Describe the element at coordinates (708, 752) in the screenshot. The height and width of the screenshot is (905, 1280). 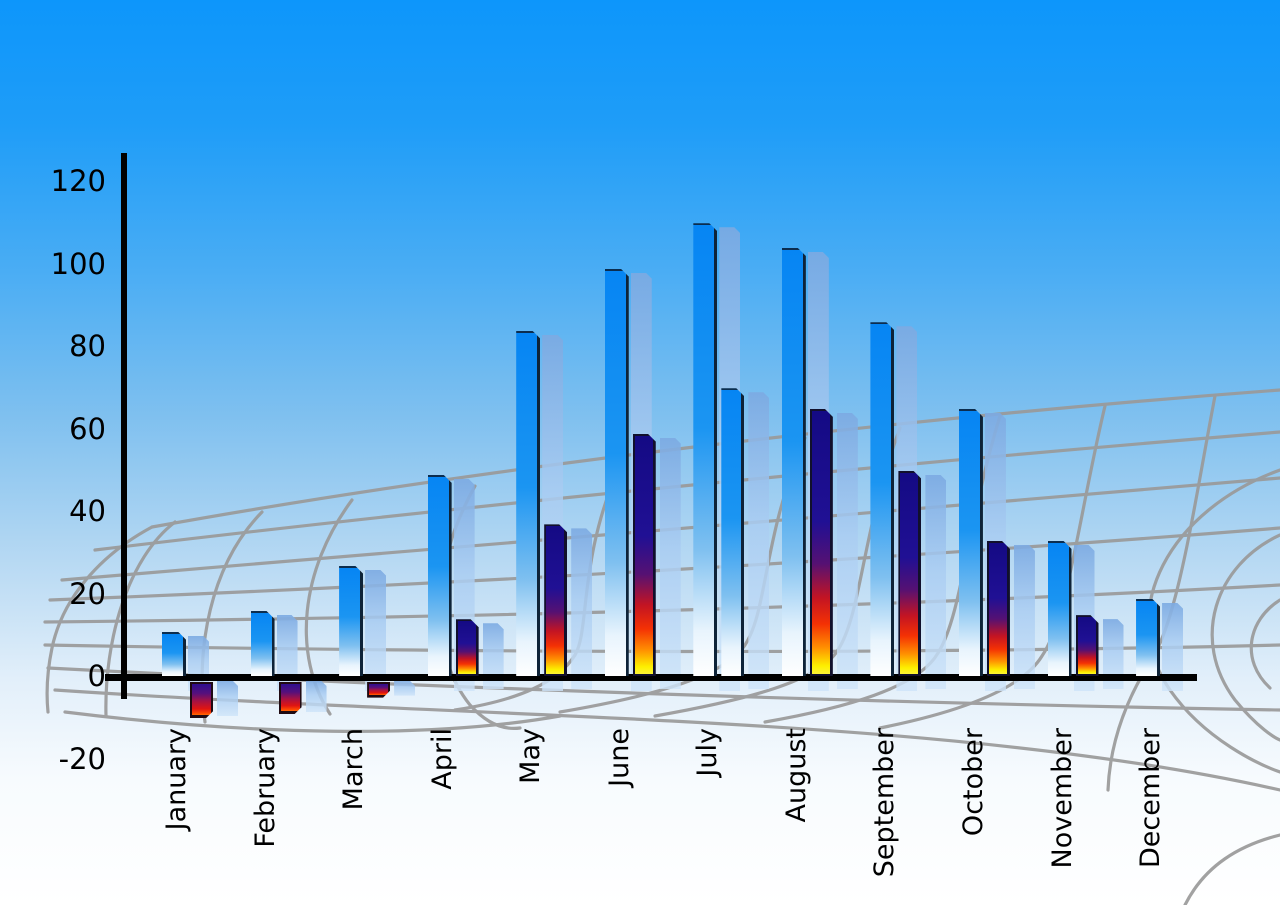
I see `x-tick-label-july: July` at that location.